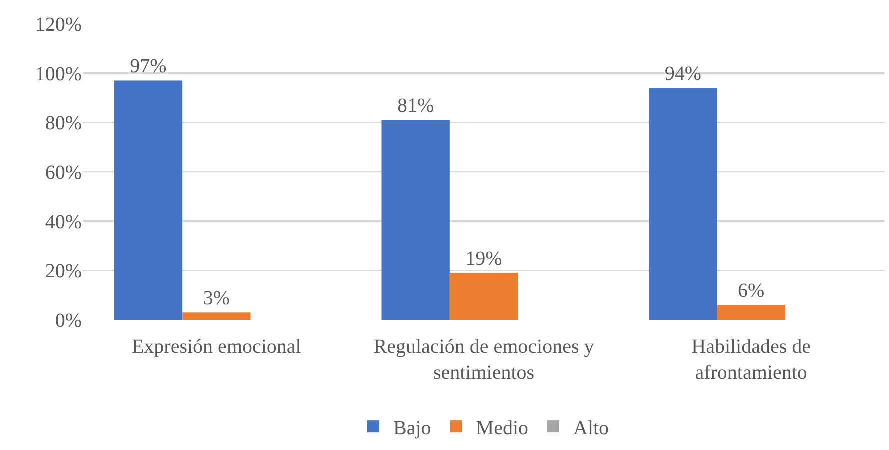 The height and width of the screenshot is (450, 889). What do you see at coordinates (413, 428) in the screenshot?
I see `legend-label: Bajo` at bounding box center [413, 428].